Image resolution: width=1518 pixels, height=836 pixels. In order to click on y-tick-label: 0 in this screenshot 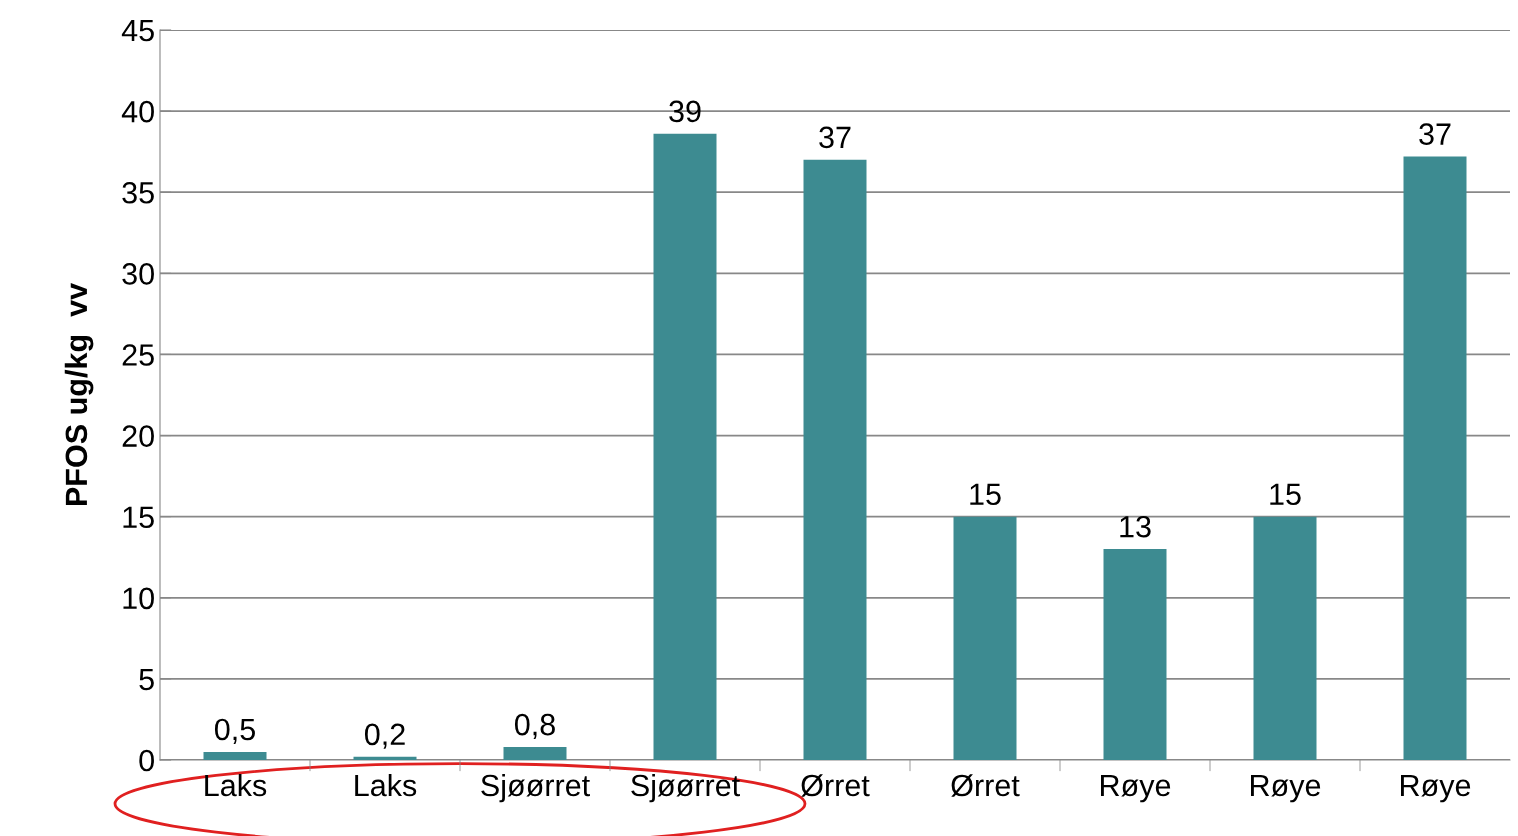, I will do `click(146, 760)`.